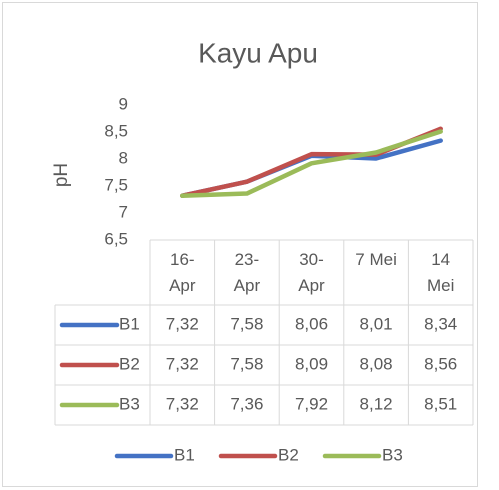 The height and width of the screenshot is (490, 499). Describe the element at coordinates (129, 363) in the screenshot. I see `table-series-name: B2` at that location.